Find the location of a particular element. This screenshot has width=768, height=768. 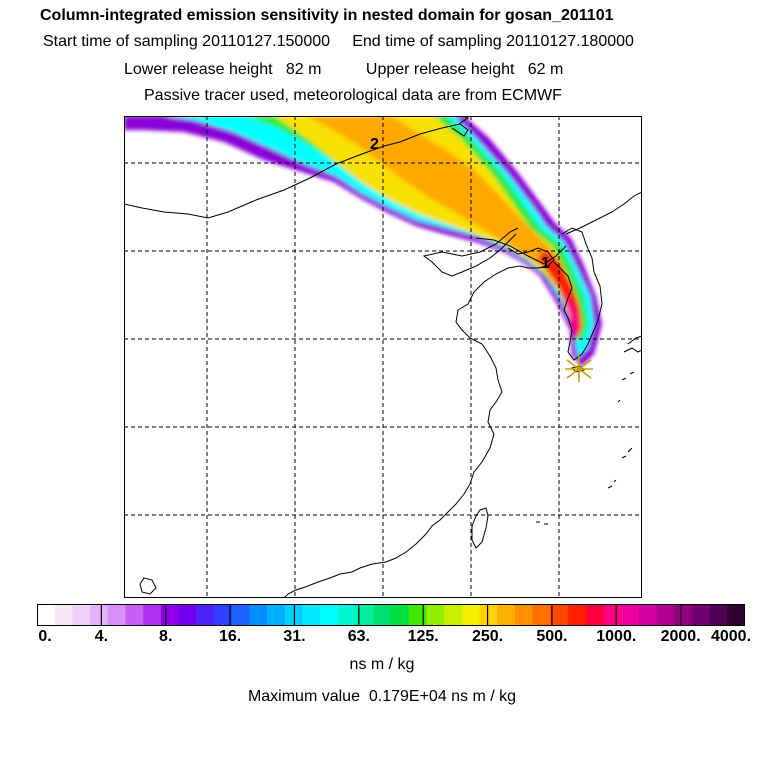

color-scale-tick-label: 500. is located at coordinates (552, 636).